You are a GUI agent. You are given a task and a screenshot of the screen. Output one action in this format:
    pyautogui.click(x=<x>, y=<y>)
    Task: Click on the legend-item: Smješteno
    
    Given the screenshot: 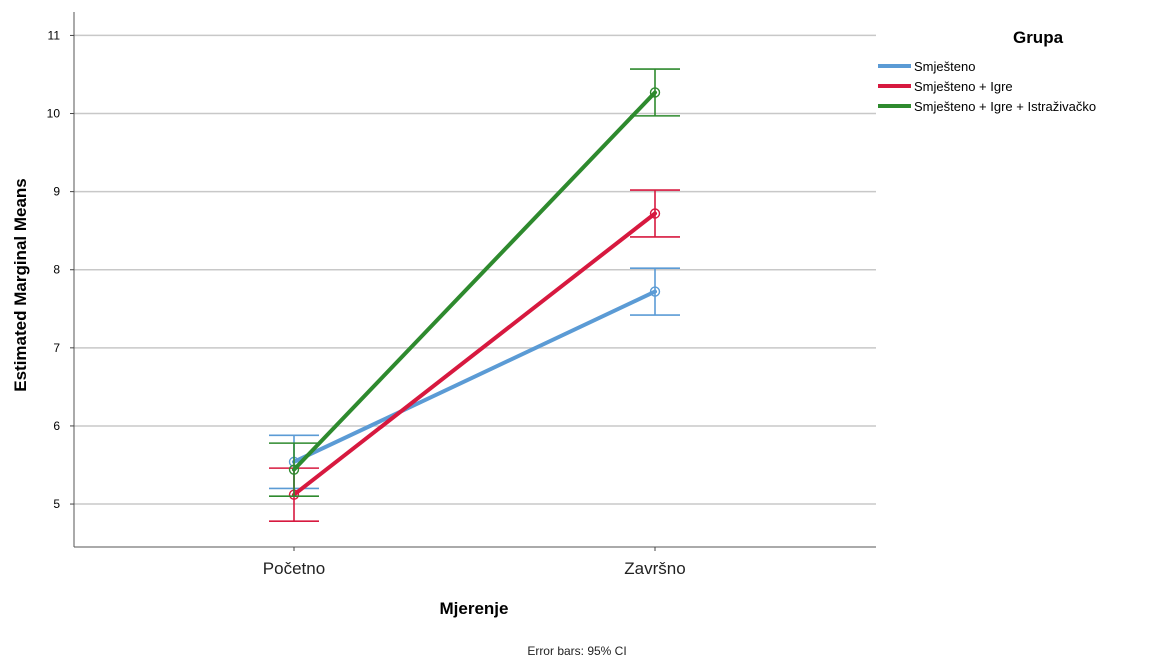 What is the action you would take?
    pyautogui.click(x=926, y=66)
    